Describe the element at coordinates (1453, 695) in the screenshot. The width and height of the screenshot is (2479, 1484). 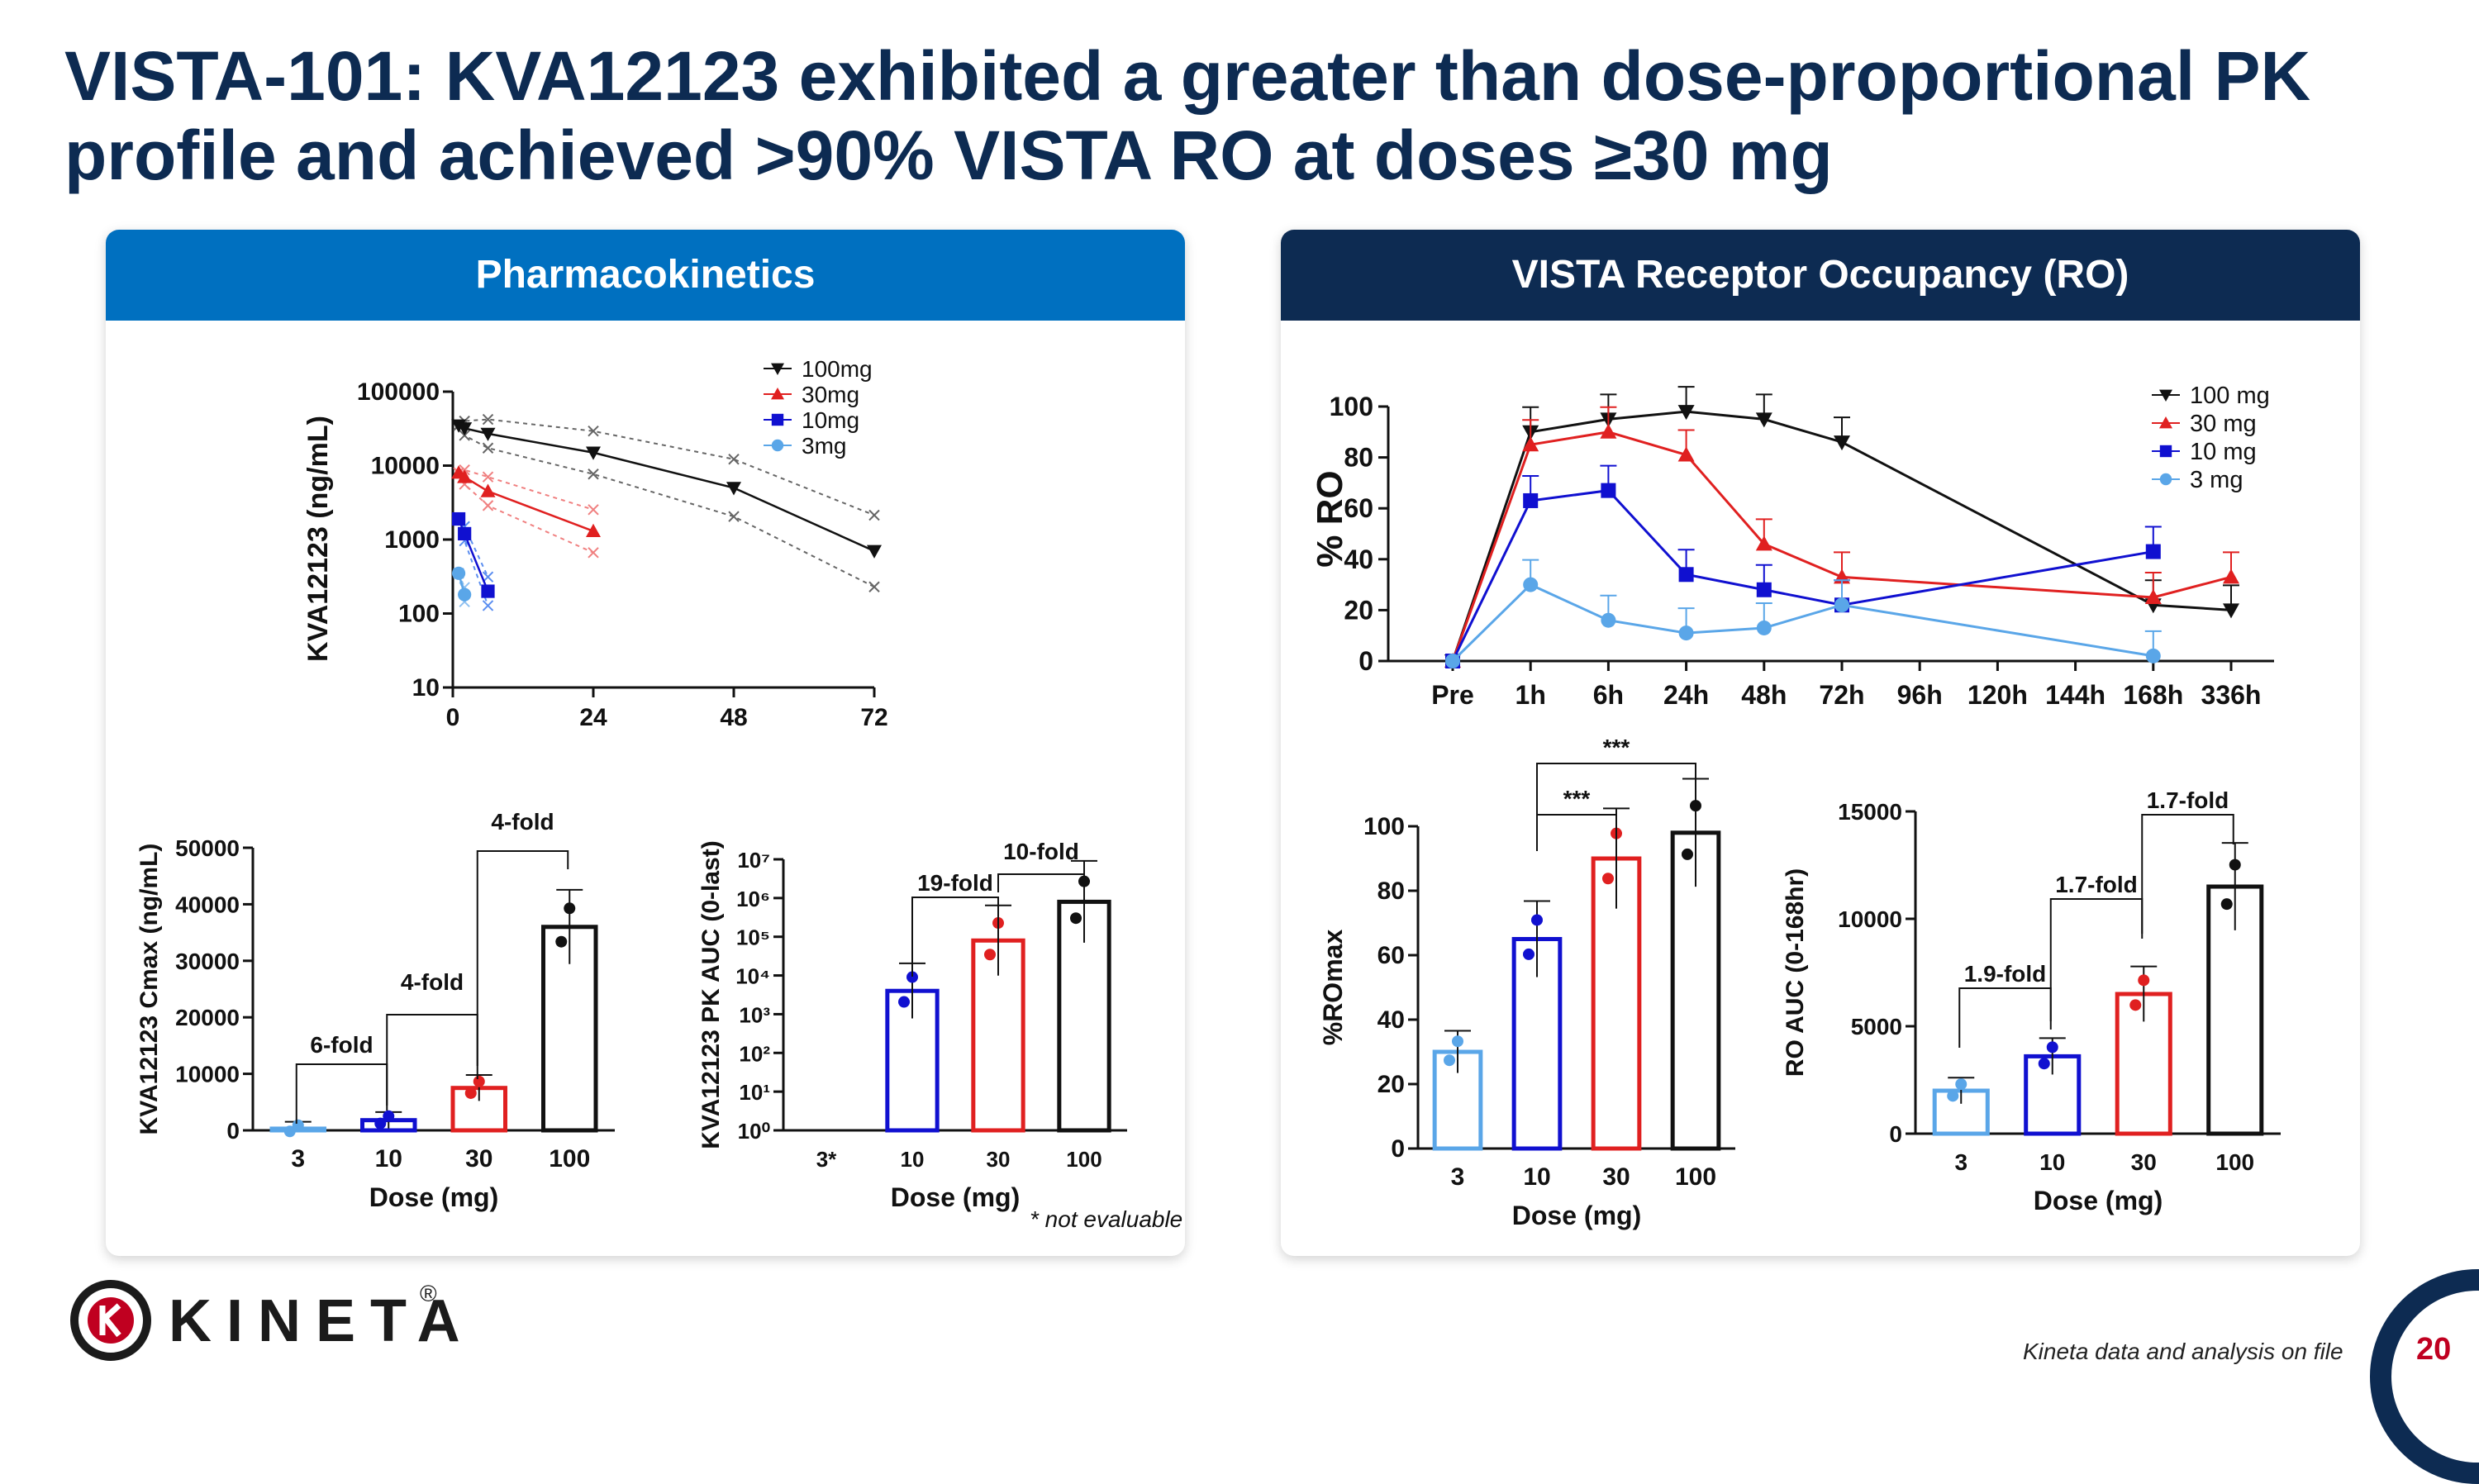
I see `ro-time-x-tick-label: Pre` at that location.